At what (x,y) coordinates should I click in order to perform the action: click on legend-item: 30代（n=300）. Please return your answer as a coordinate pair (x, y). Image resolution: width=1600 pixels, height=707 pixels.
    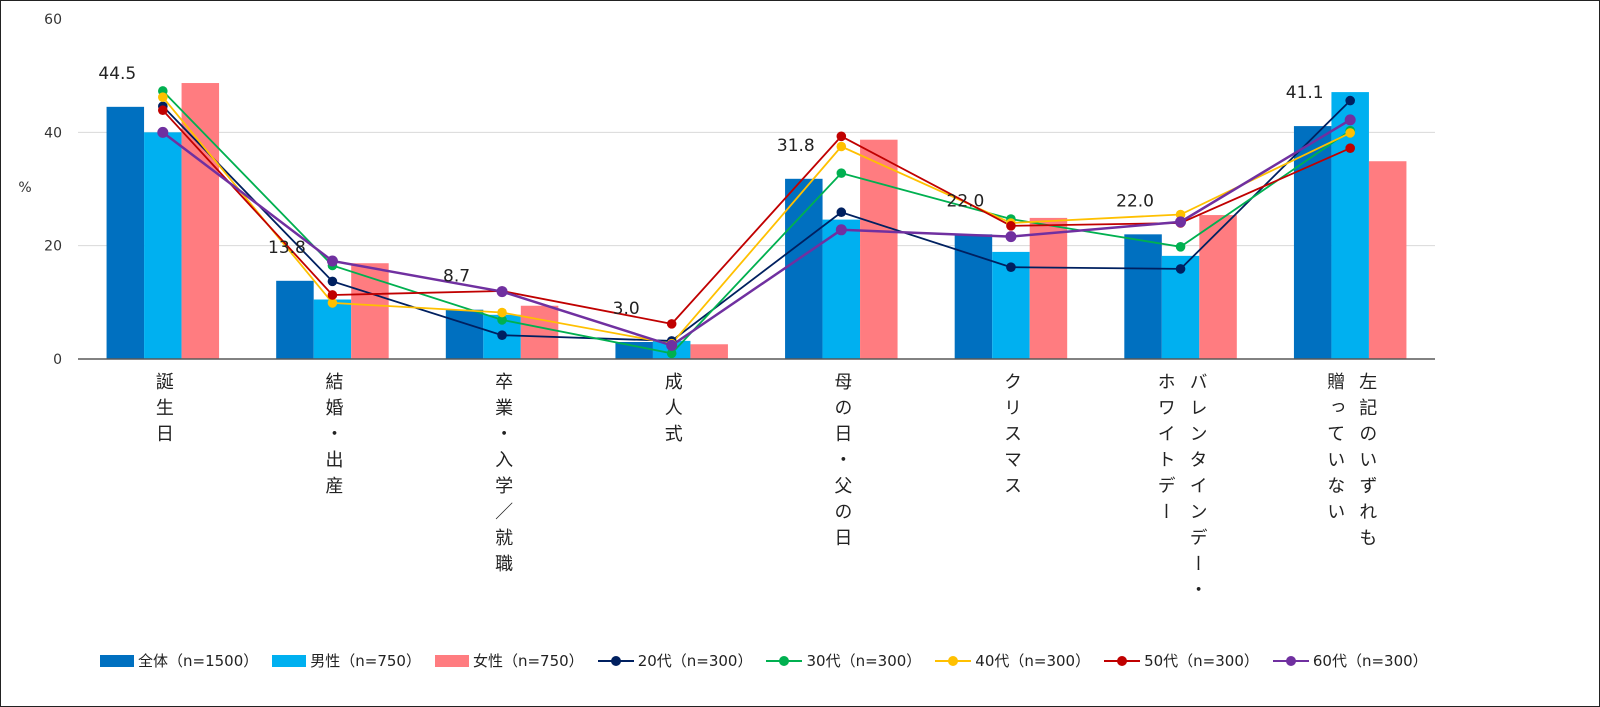
    Looking at the image, I should click on (843, 660).